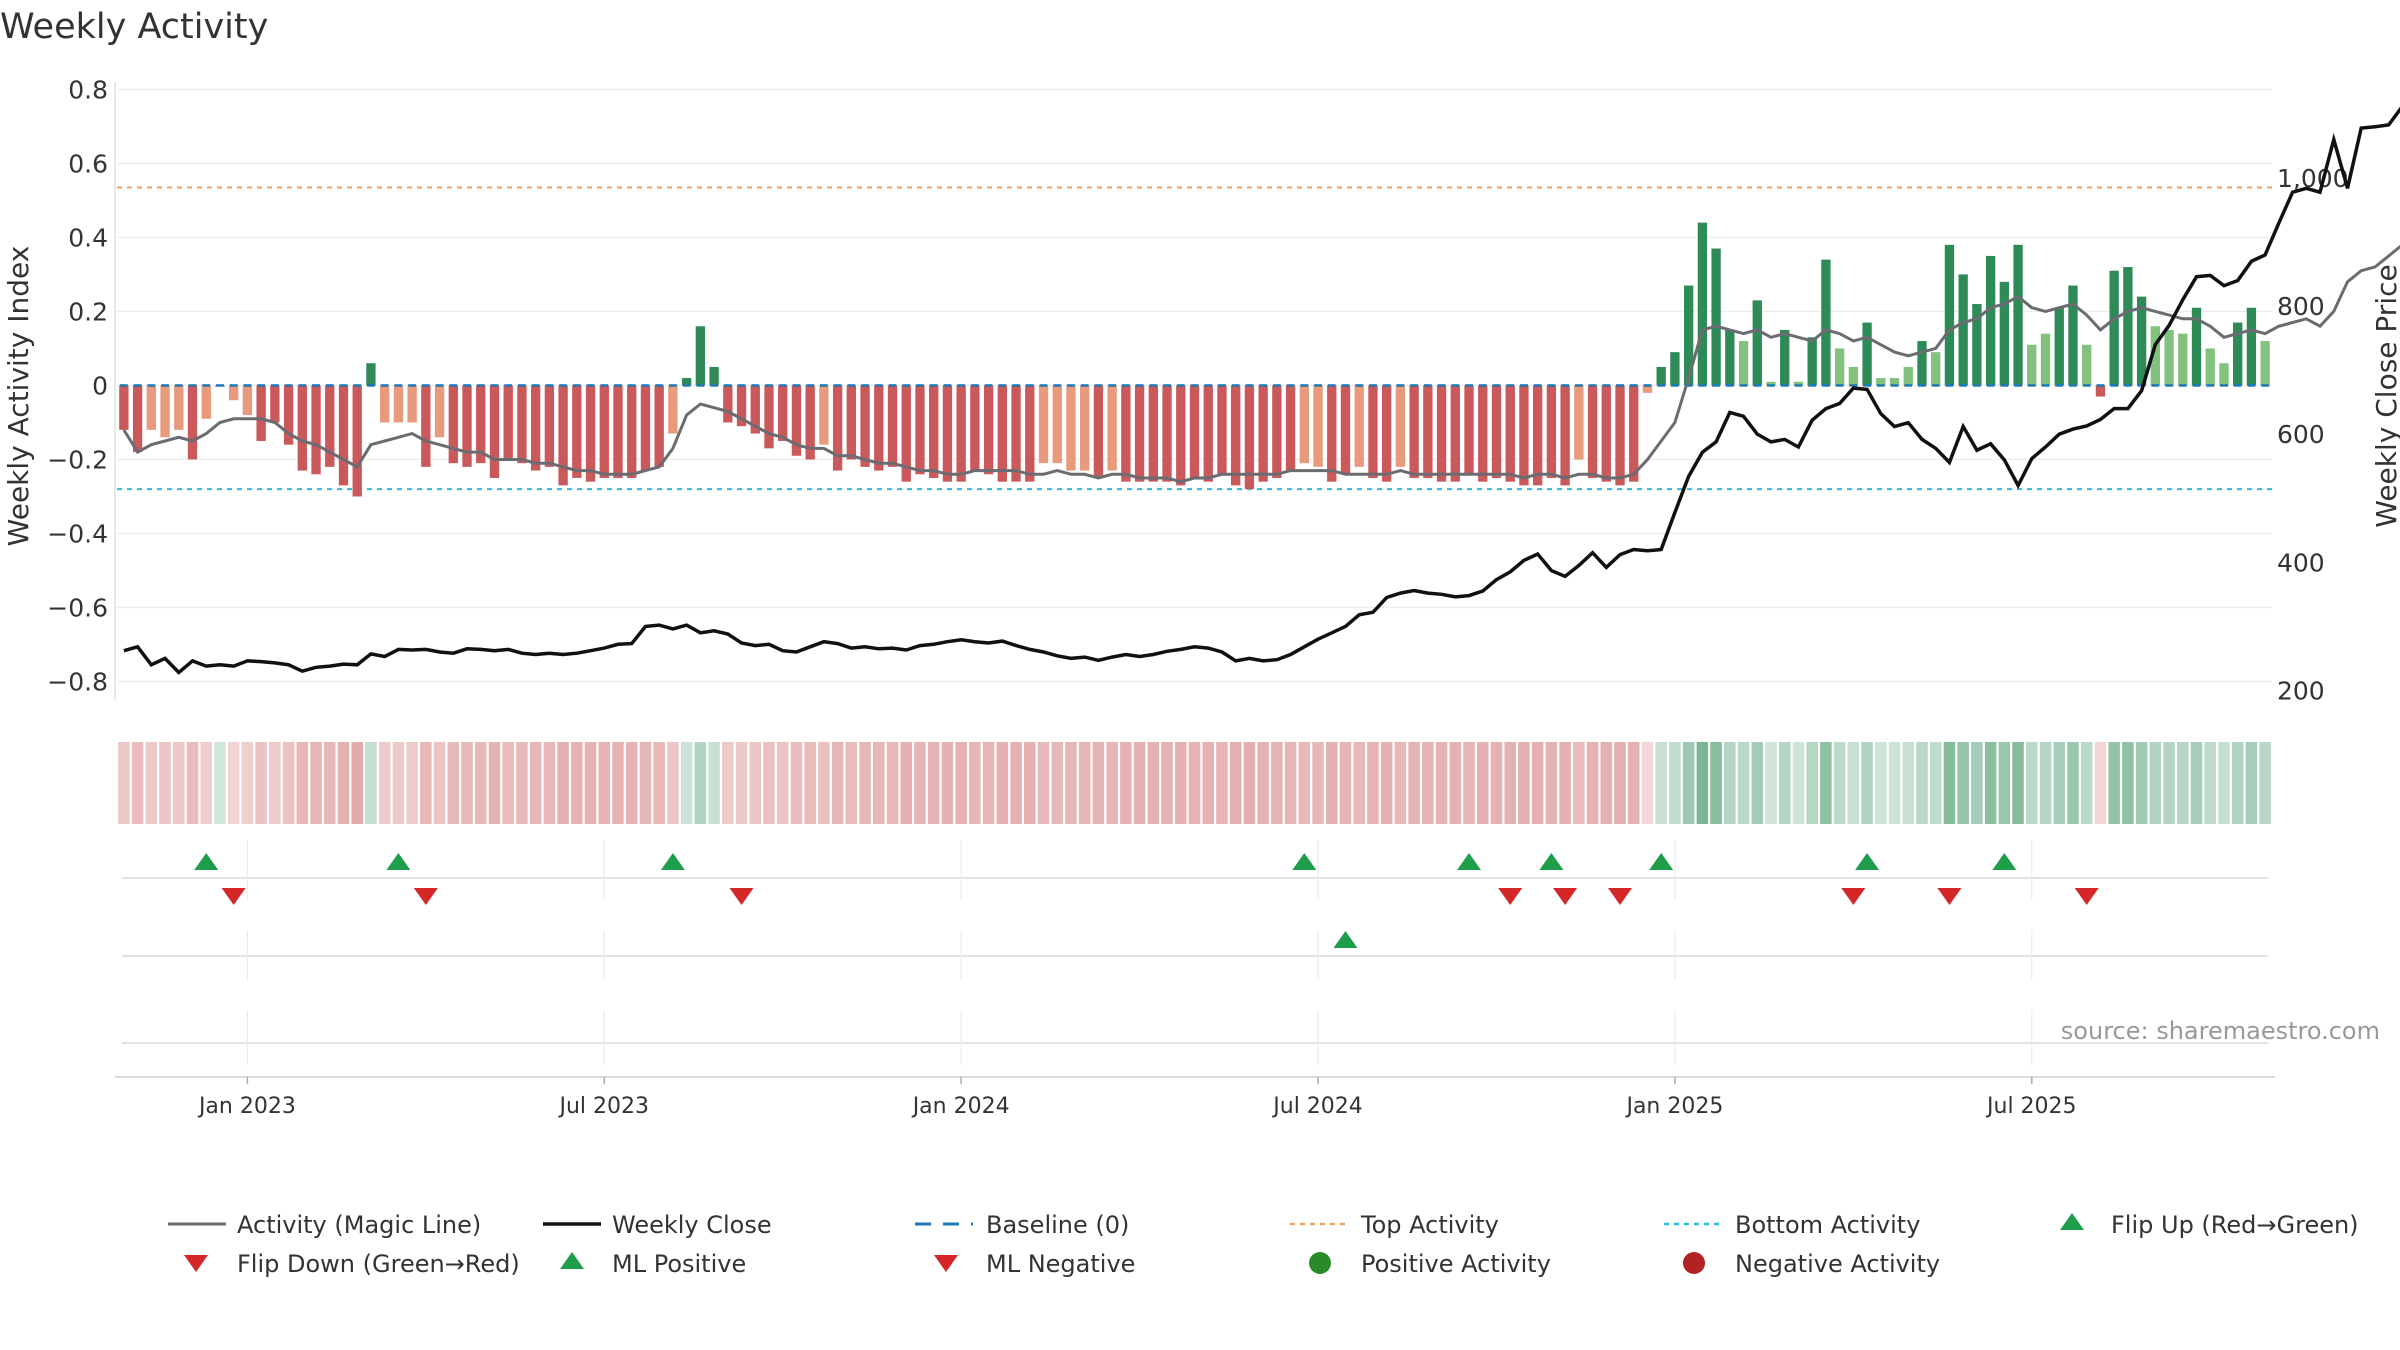 This screenshot has height=1350, width=2400. What do you see at coordinates (378, 1264) in the screenshot?
I see `legend-label-flip-down: Flip Down (Green→Red)` at bounding box center [378, 1264].